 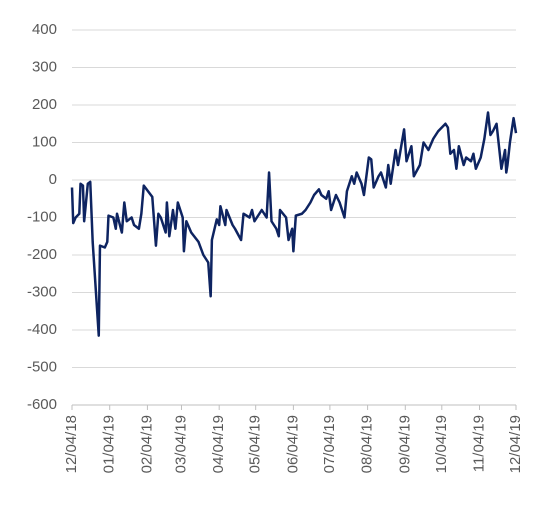 I want to click on x-tick-label: 10/04/19, so click(x=441, y=444).